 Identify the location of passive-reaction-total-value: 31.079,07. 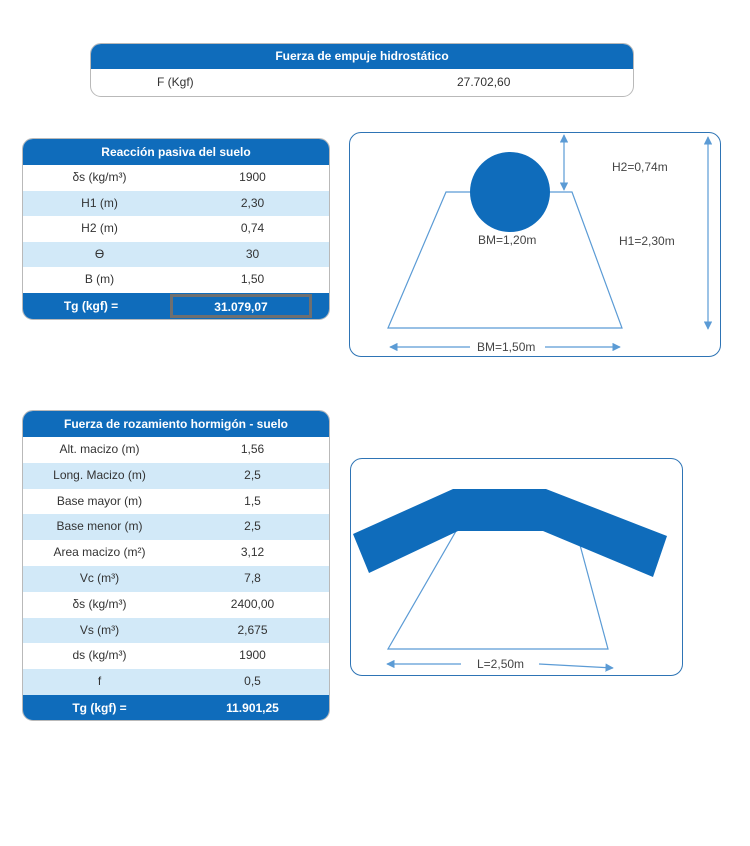
(241, 305).